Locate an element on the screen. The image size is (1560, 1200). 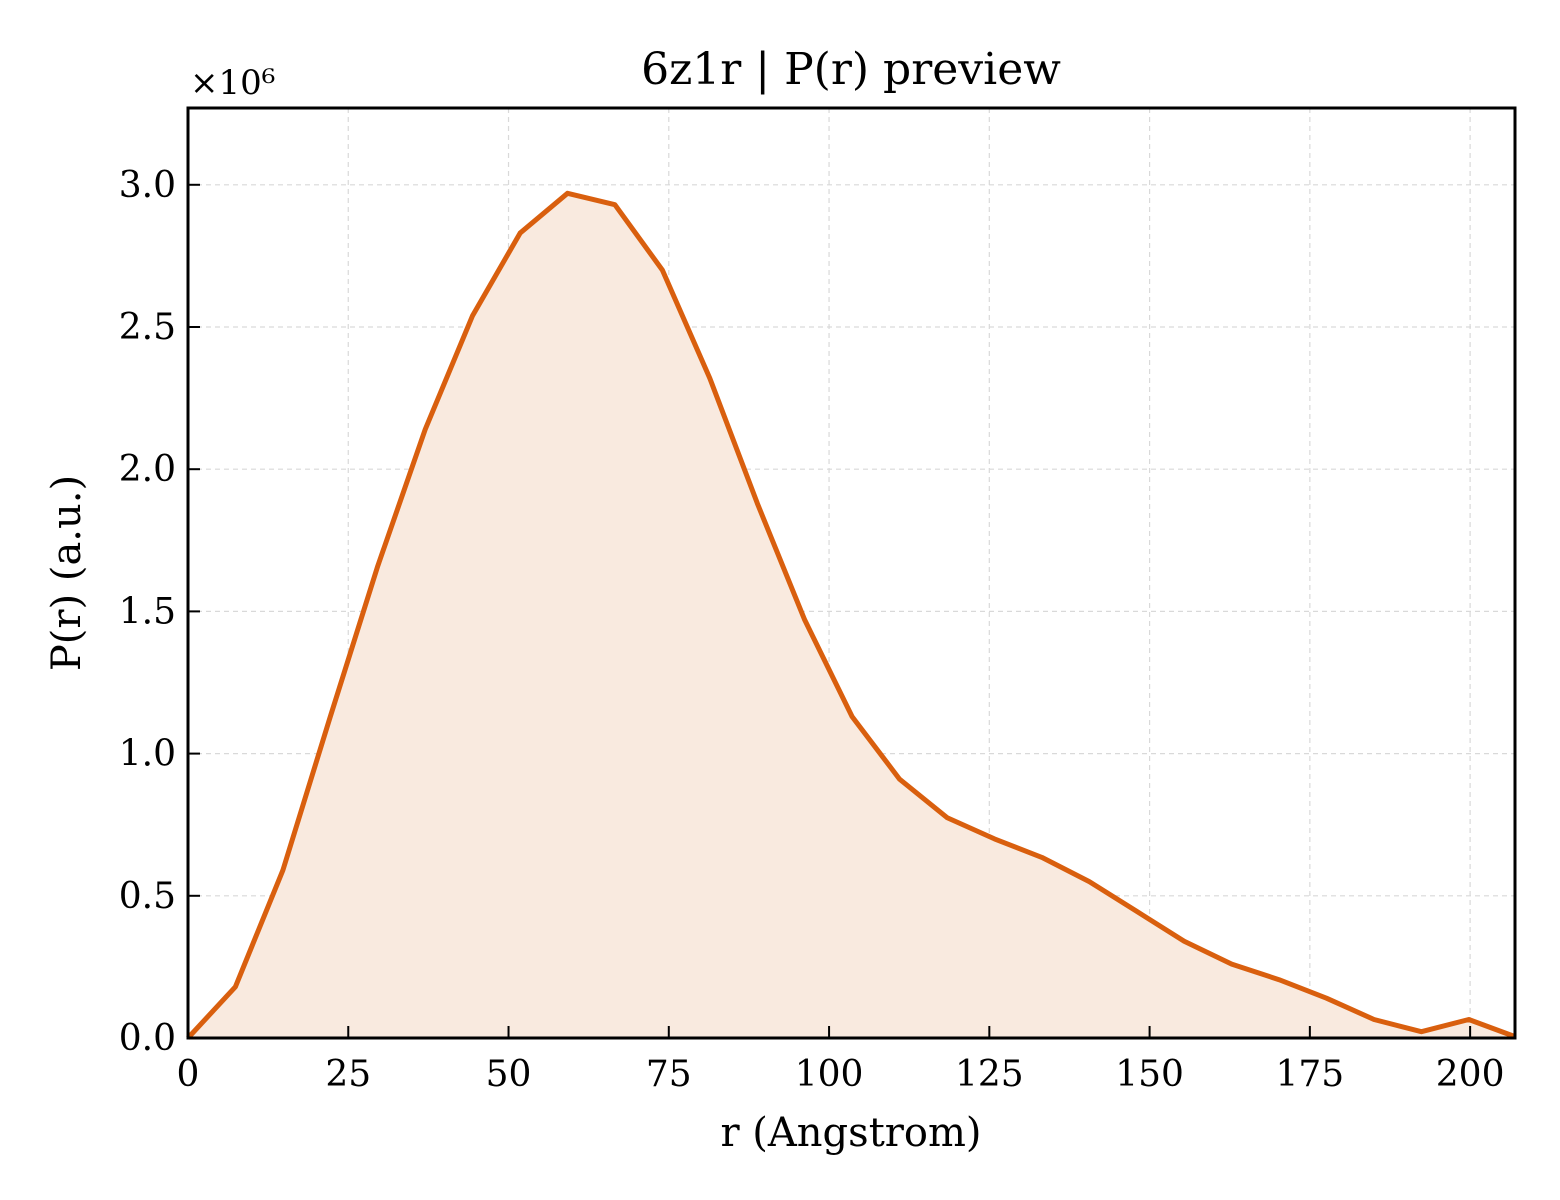
x-tick-label: 100 is located at coordinates (829, 1074).